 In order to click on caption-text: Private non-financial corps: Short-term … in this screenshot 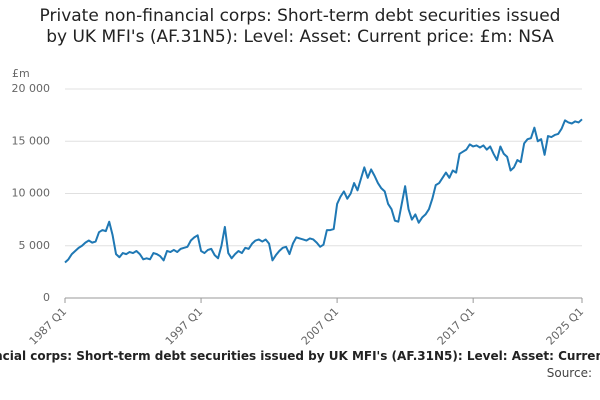, I will do `click(300, 356)`.